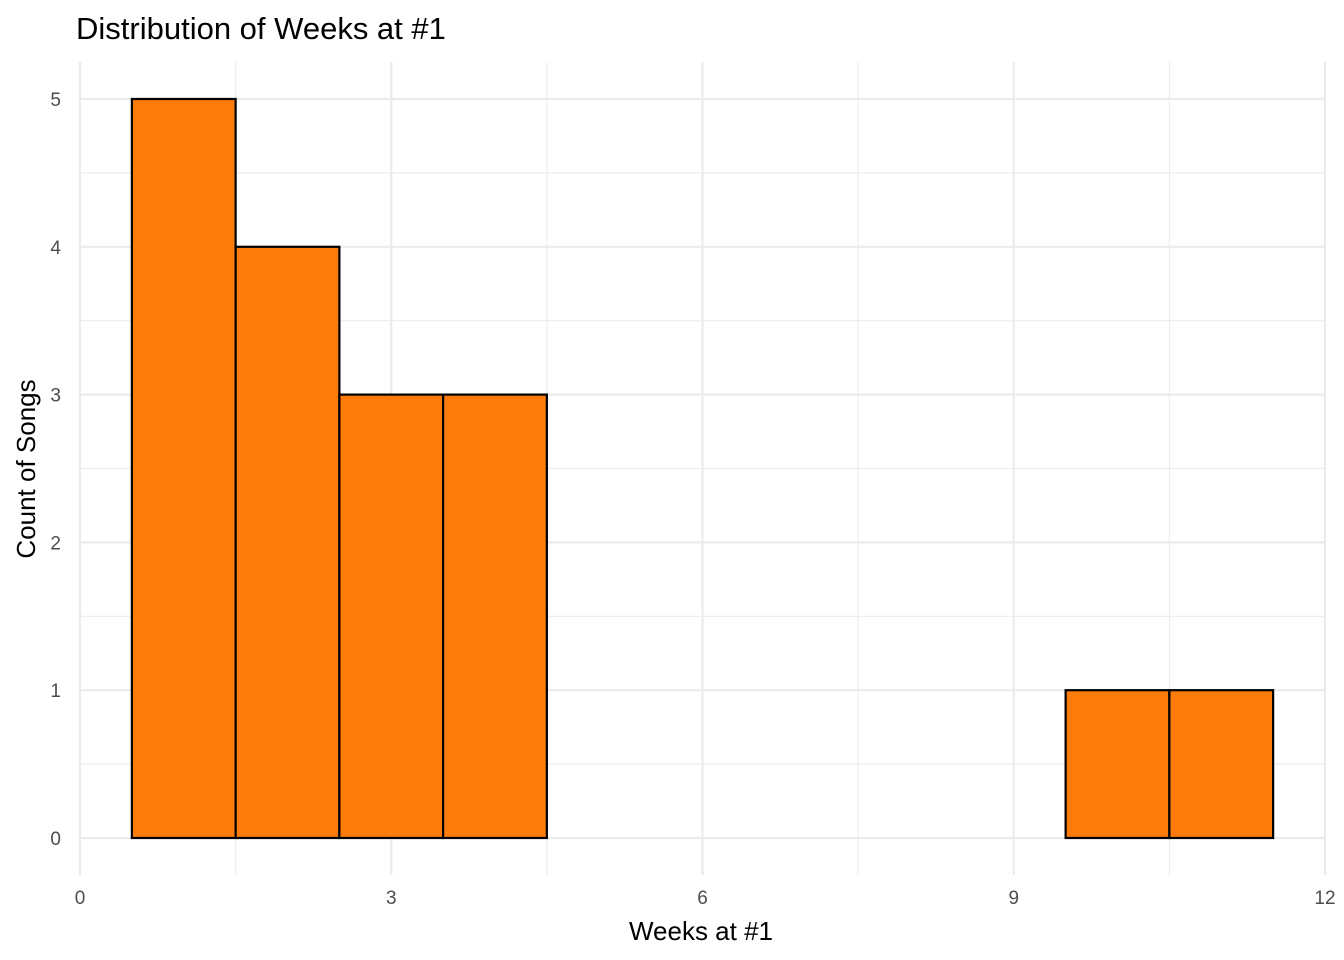 The height and width of the screenshot is (960, 1344). Describe the element at coordinates (702, 898) in the screenshot. I see `x-tick-label: 6` at that location.